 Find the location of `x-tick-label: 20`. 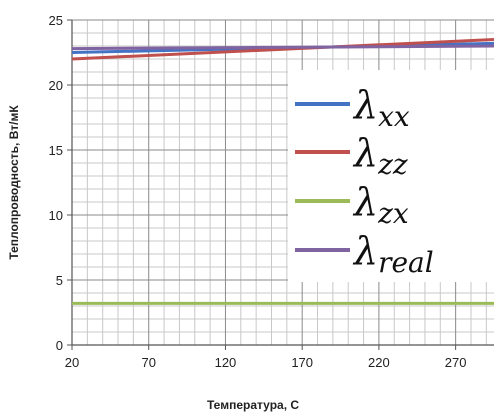

x-tick-label: 20 is located at coordinates (72, 362).